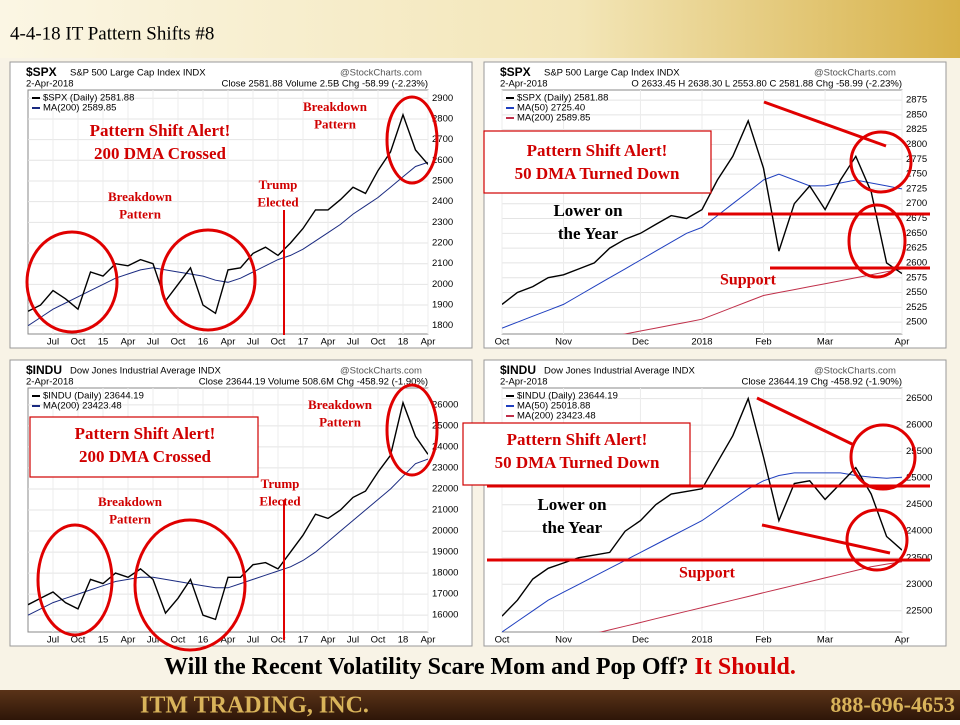 The height and width of the screenshot is (725, 960). What do you see at coordinates (103, 342) in the screenshot?
I see `x-tick-label: 15` at bounding box center [103, 342].